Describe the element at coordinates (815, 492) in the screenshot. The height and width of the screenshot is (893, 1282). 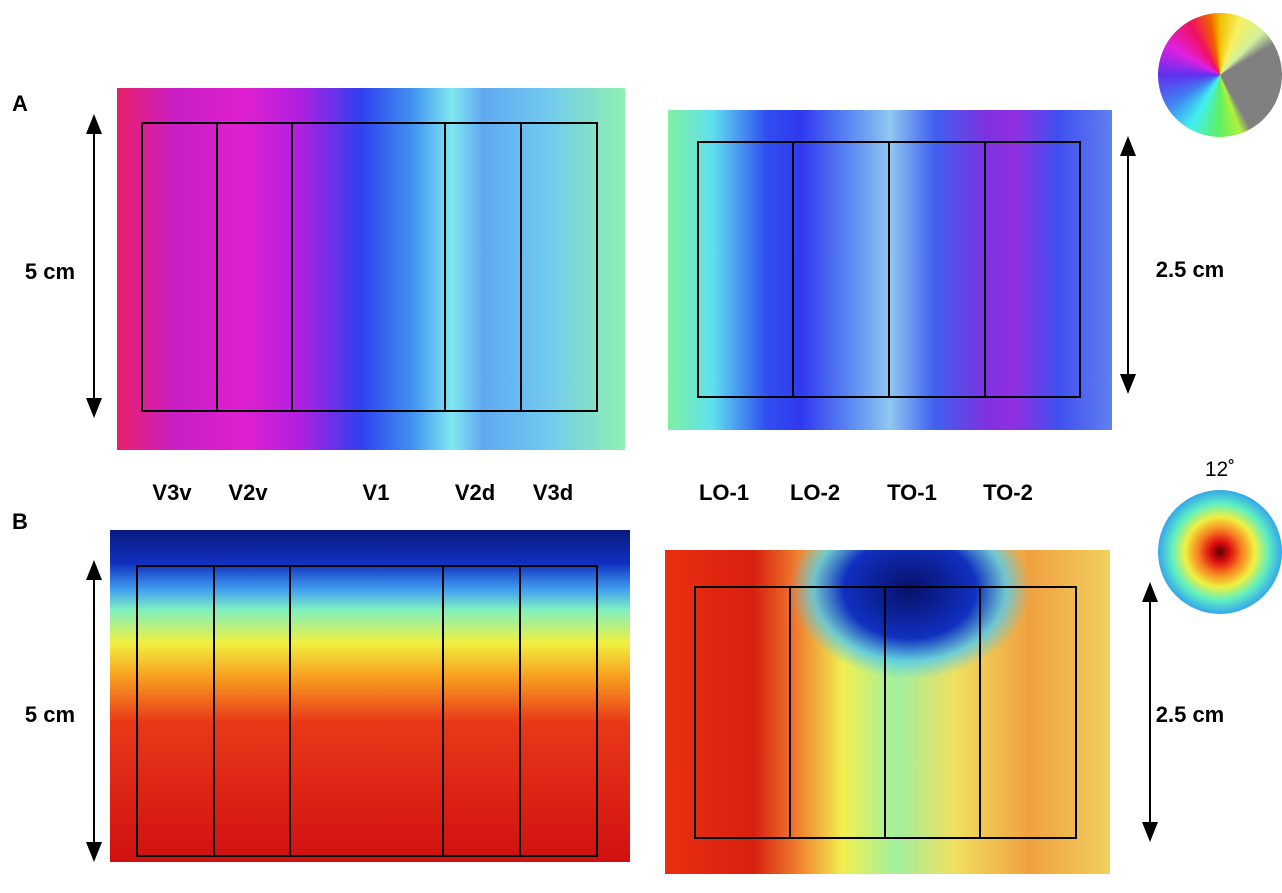
I see `region-label: LO-2` at that location.